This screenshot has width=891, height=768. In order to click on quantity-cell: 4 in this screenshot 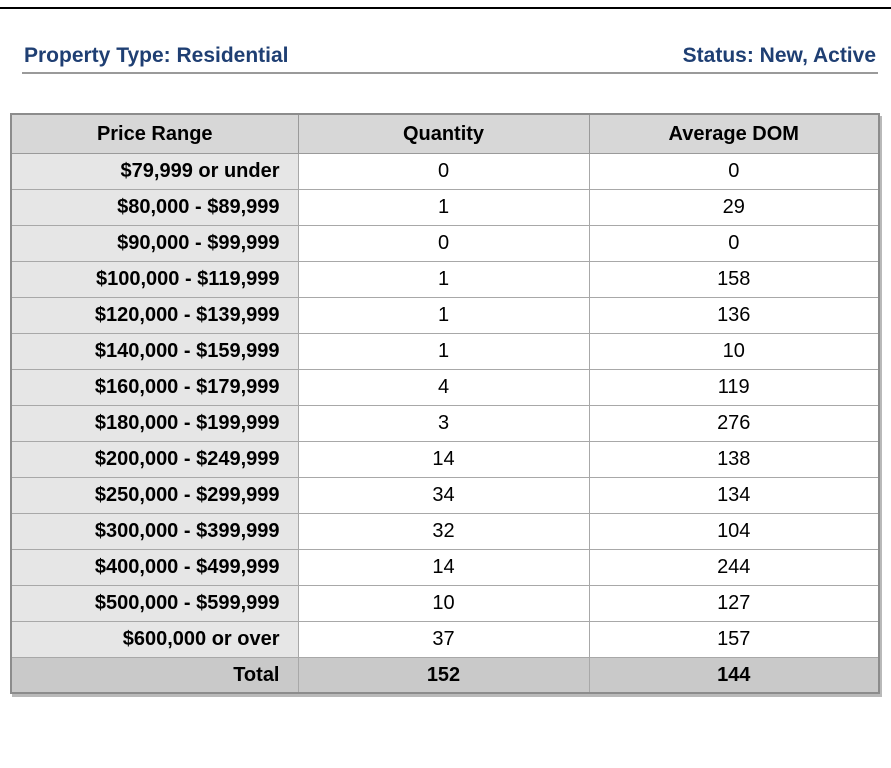, I will do `click(443, 387)`.